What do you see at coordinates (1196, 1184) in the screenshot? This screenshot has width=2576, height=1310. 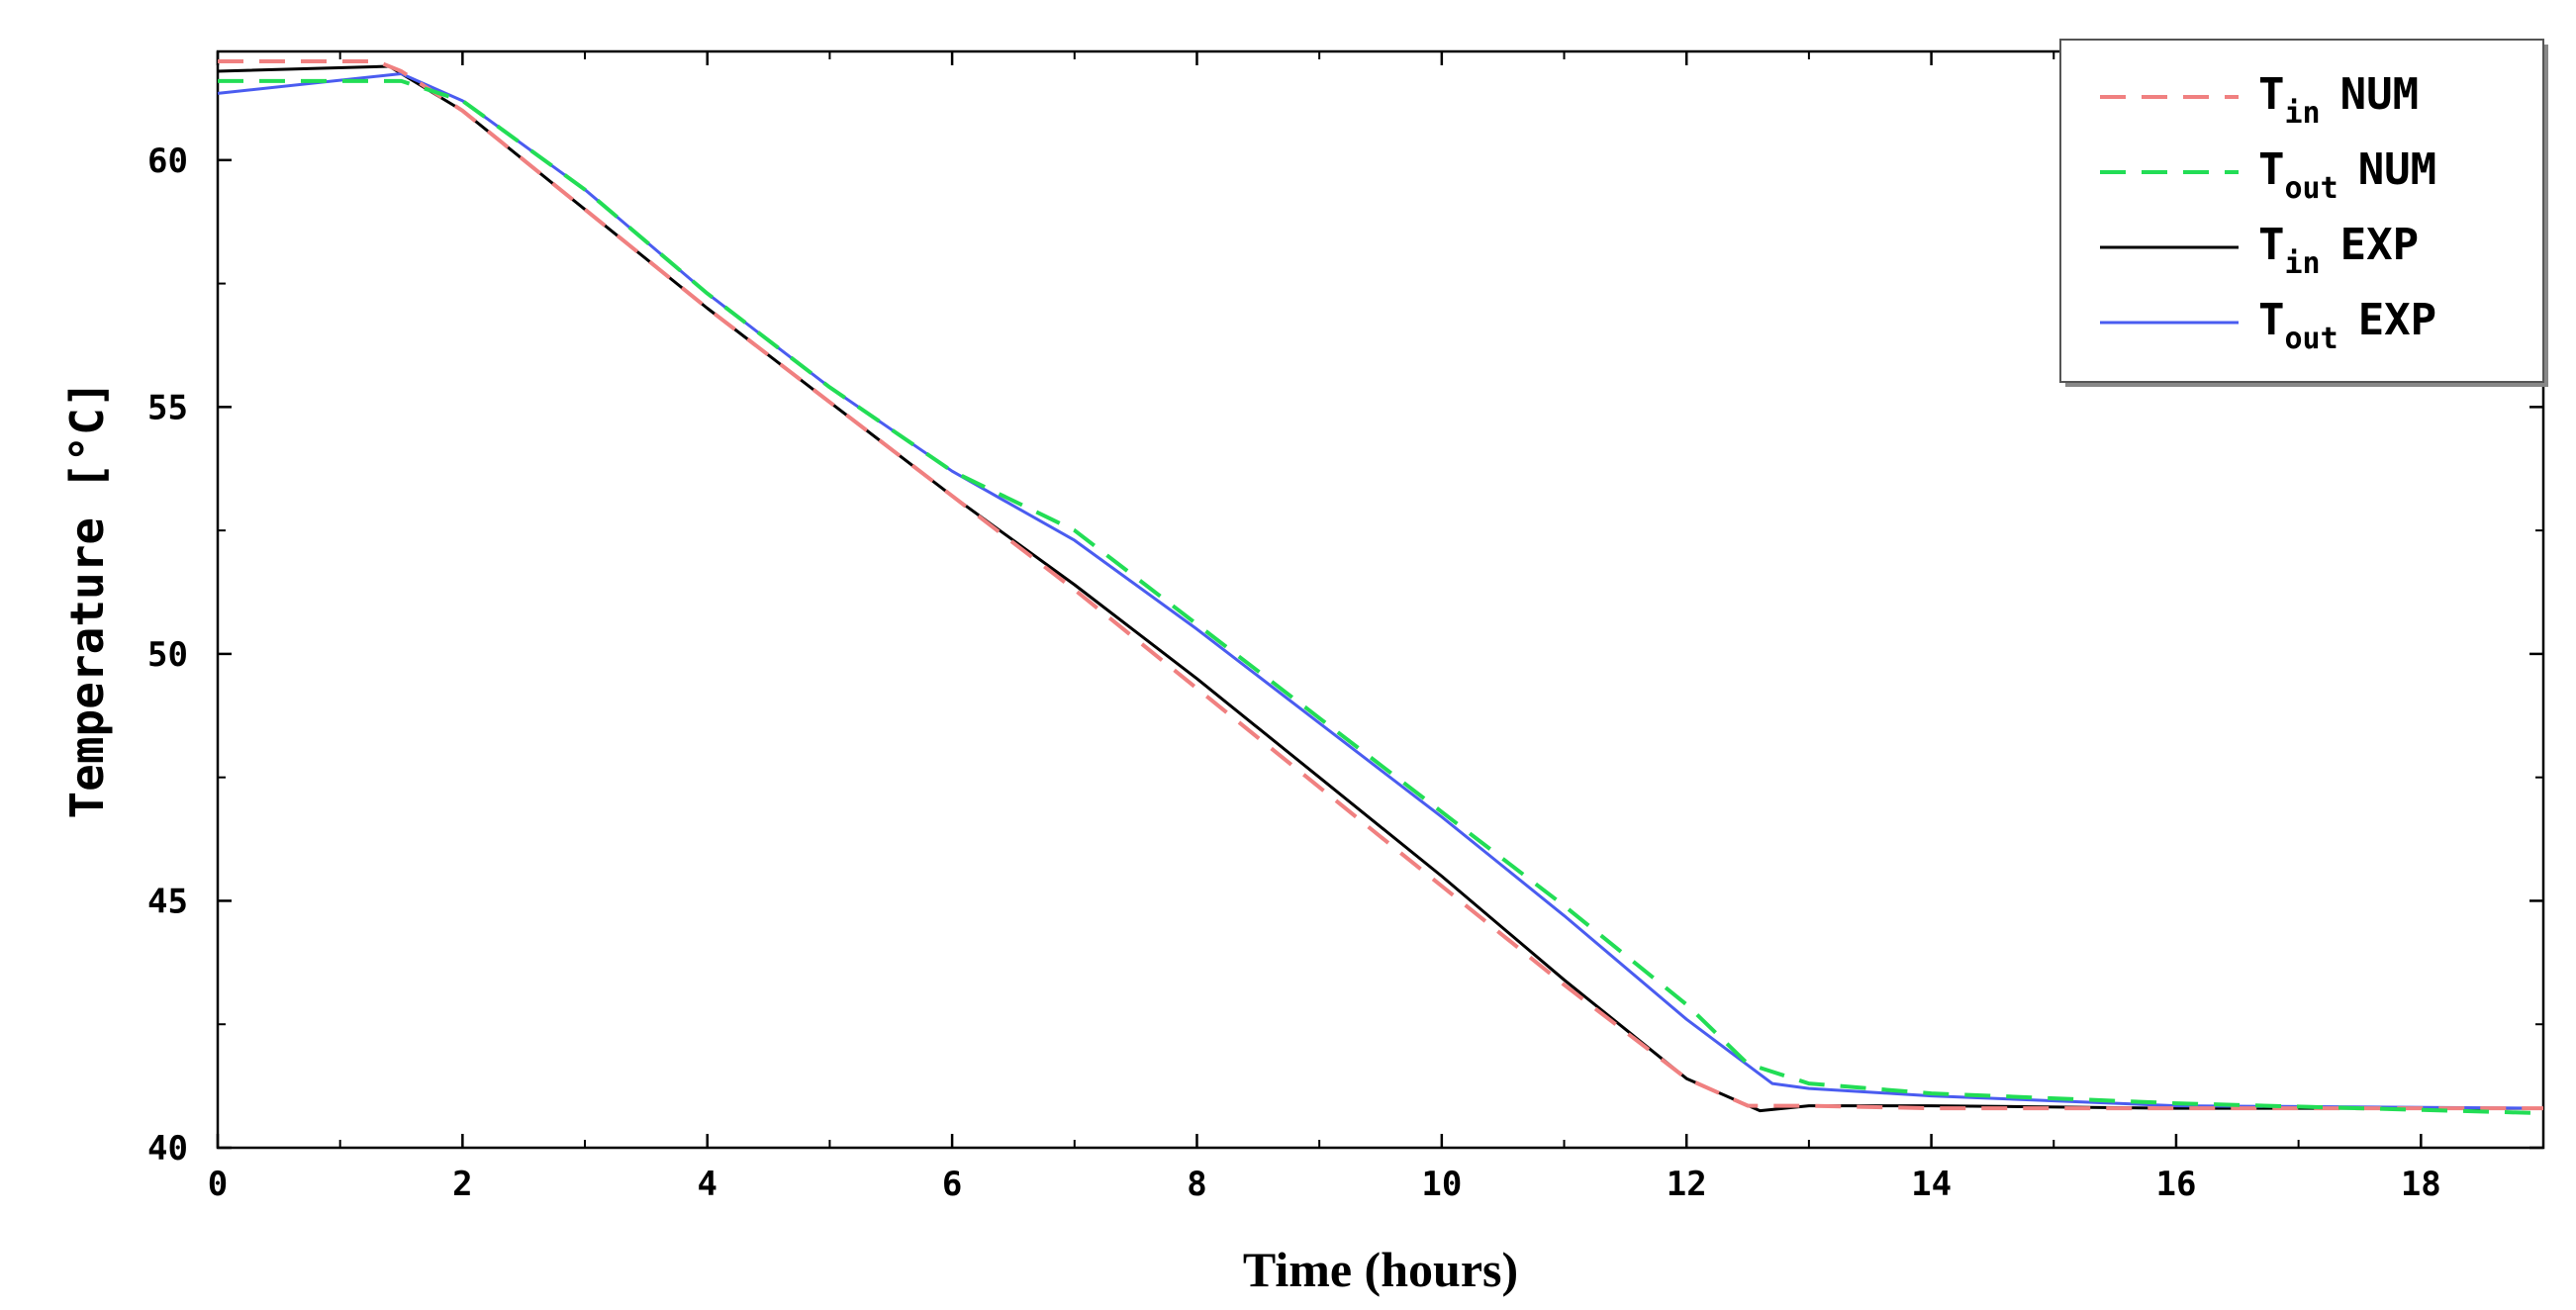 I see `x-tick-label: 8` at bounding box center [1196, 1184].